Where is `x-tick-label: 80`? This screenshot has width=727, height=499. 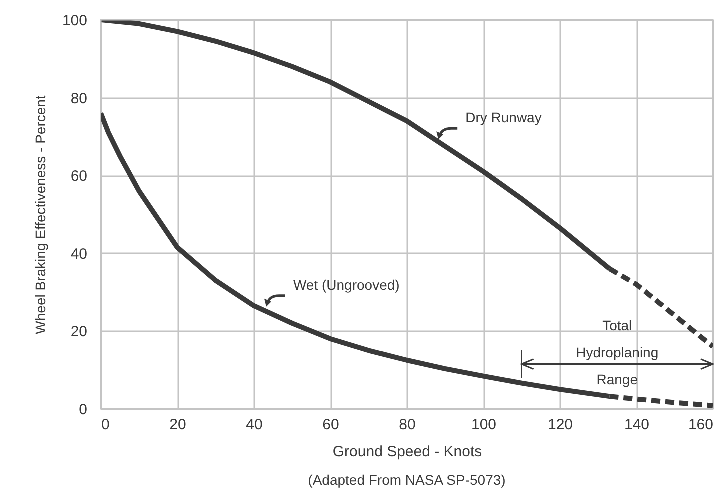
x-tick-label: 80 is located at coordinates (407, 425).